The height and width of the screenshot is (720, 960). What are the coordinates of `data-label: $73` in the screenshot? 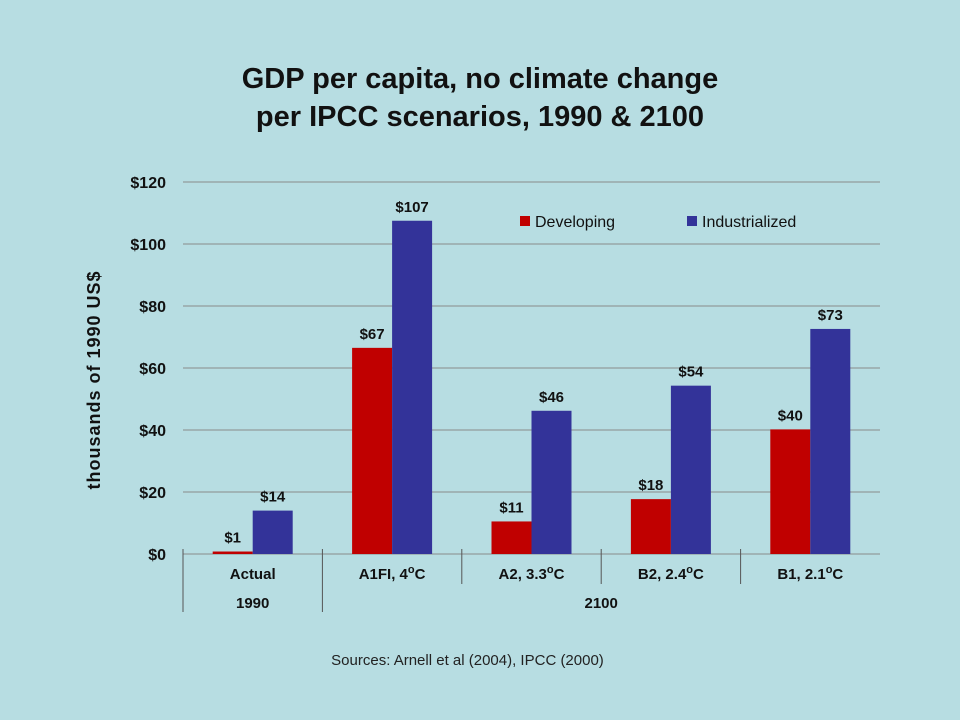 It's located at (830, 315).